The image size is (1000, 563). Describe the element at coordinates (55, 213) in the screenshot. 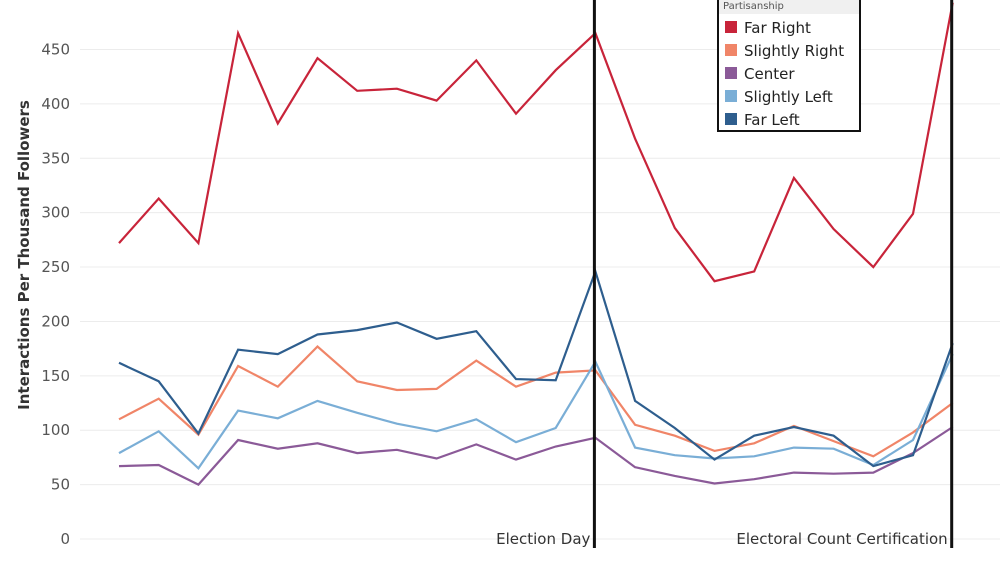

I see `y-tick-label: 300` at that location.